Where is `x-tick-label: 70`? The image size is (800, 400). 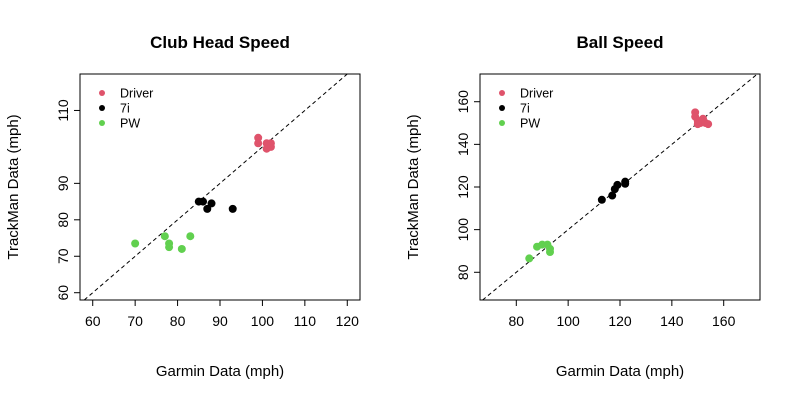
x-tick-label: 70 is located at coordinates (135, 321).